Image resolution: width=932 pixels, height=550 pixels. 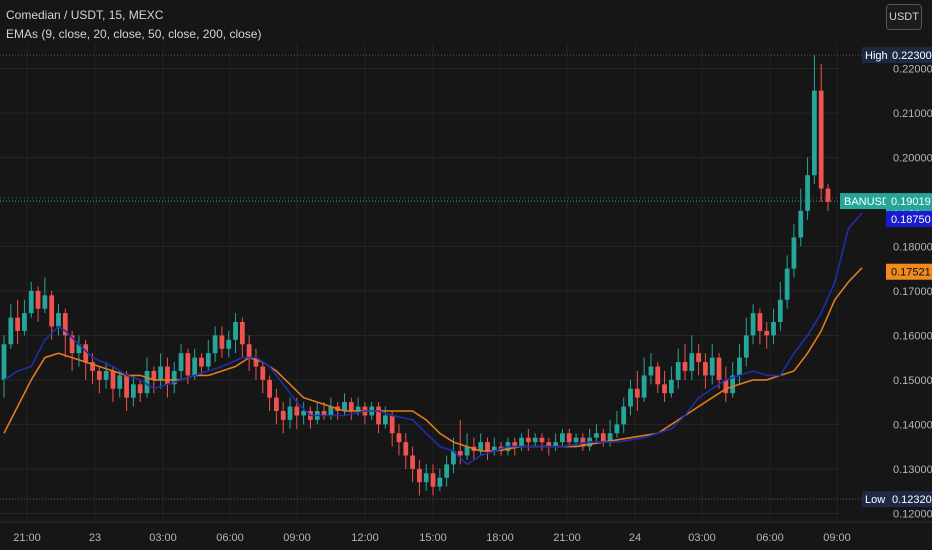 What do you see at coordinates (912, 114) in the screenshot?
I see `y-tick-label: 0.21000` at bounding box center [912, 114].